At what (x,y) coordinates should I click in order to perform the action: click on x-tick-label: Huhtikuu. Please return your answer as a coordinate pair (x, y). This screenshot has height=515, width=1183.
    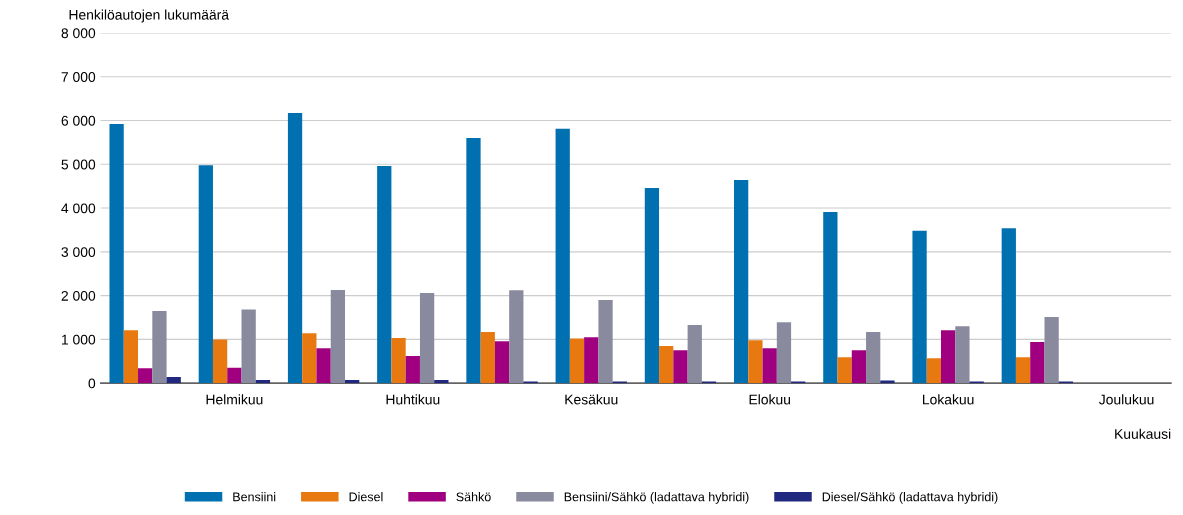
    Looking at the image, I should click on (413, 399).